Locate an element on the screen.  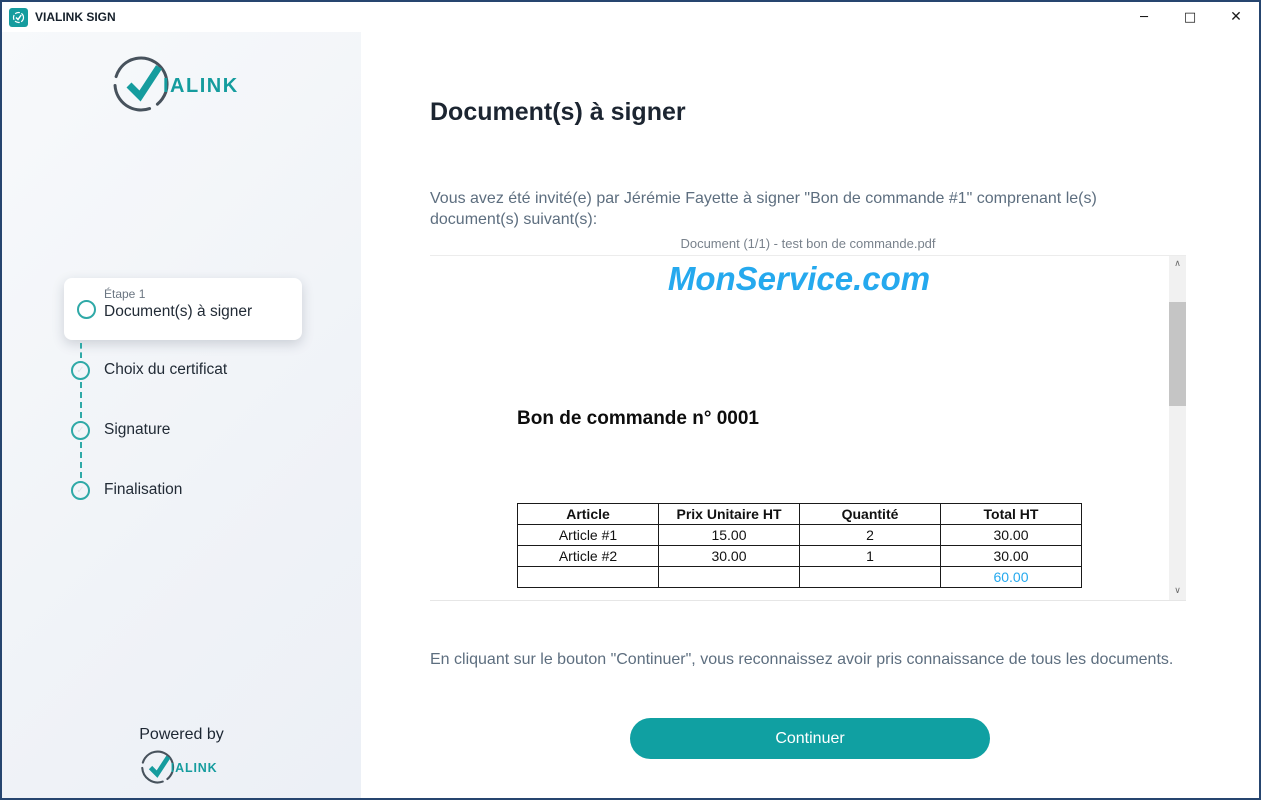
step-item-signature: ✓ Signature is located at coordinates (120, 430).